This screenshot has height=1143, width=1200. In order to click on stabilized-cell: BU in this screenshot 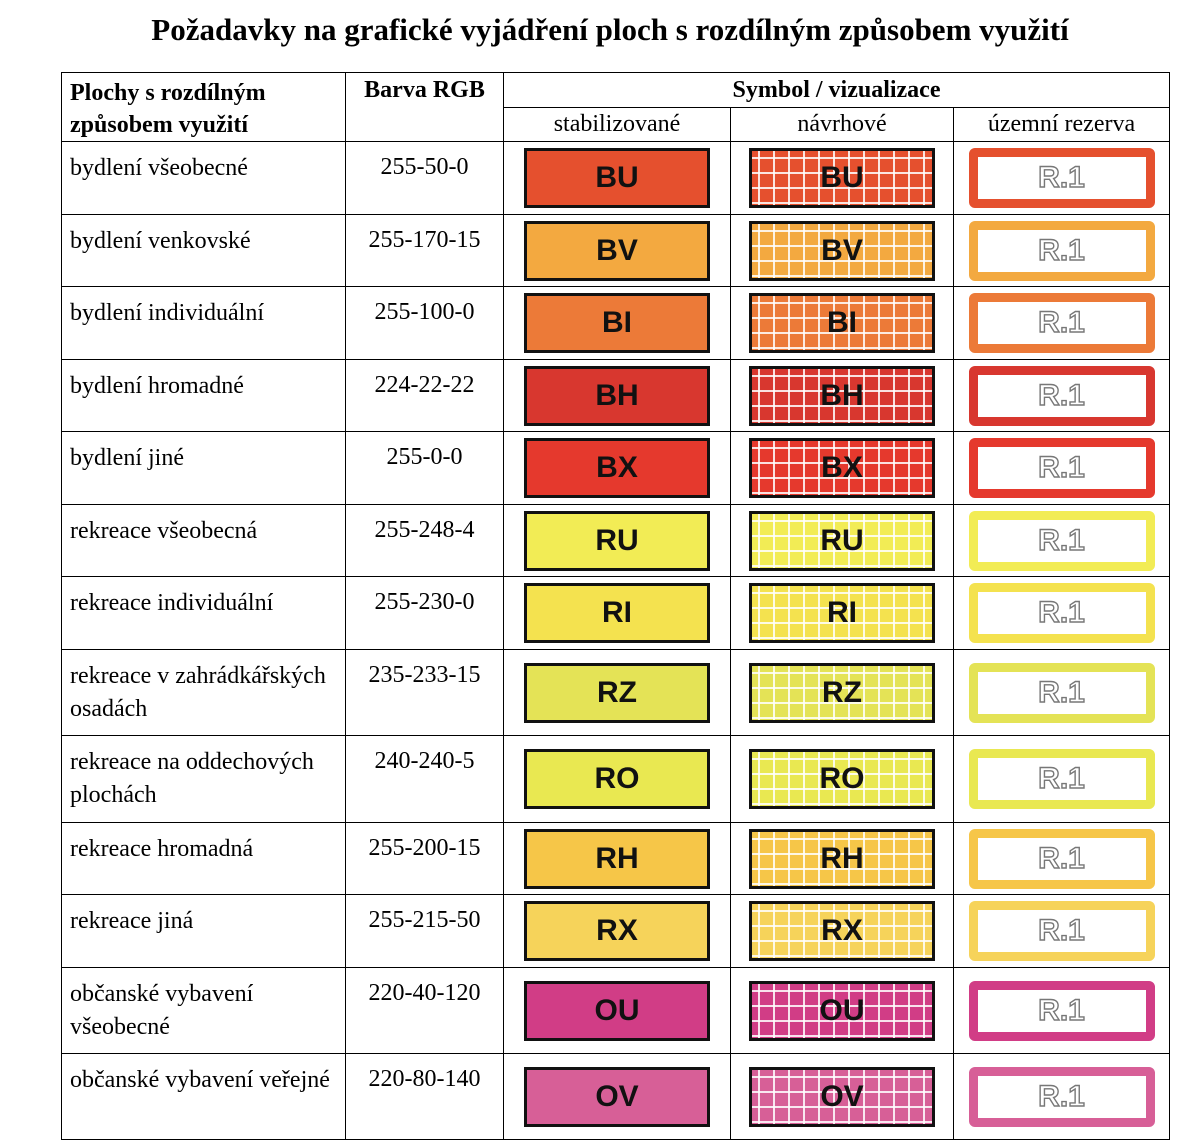, I will do `click(617, 178)`.